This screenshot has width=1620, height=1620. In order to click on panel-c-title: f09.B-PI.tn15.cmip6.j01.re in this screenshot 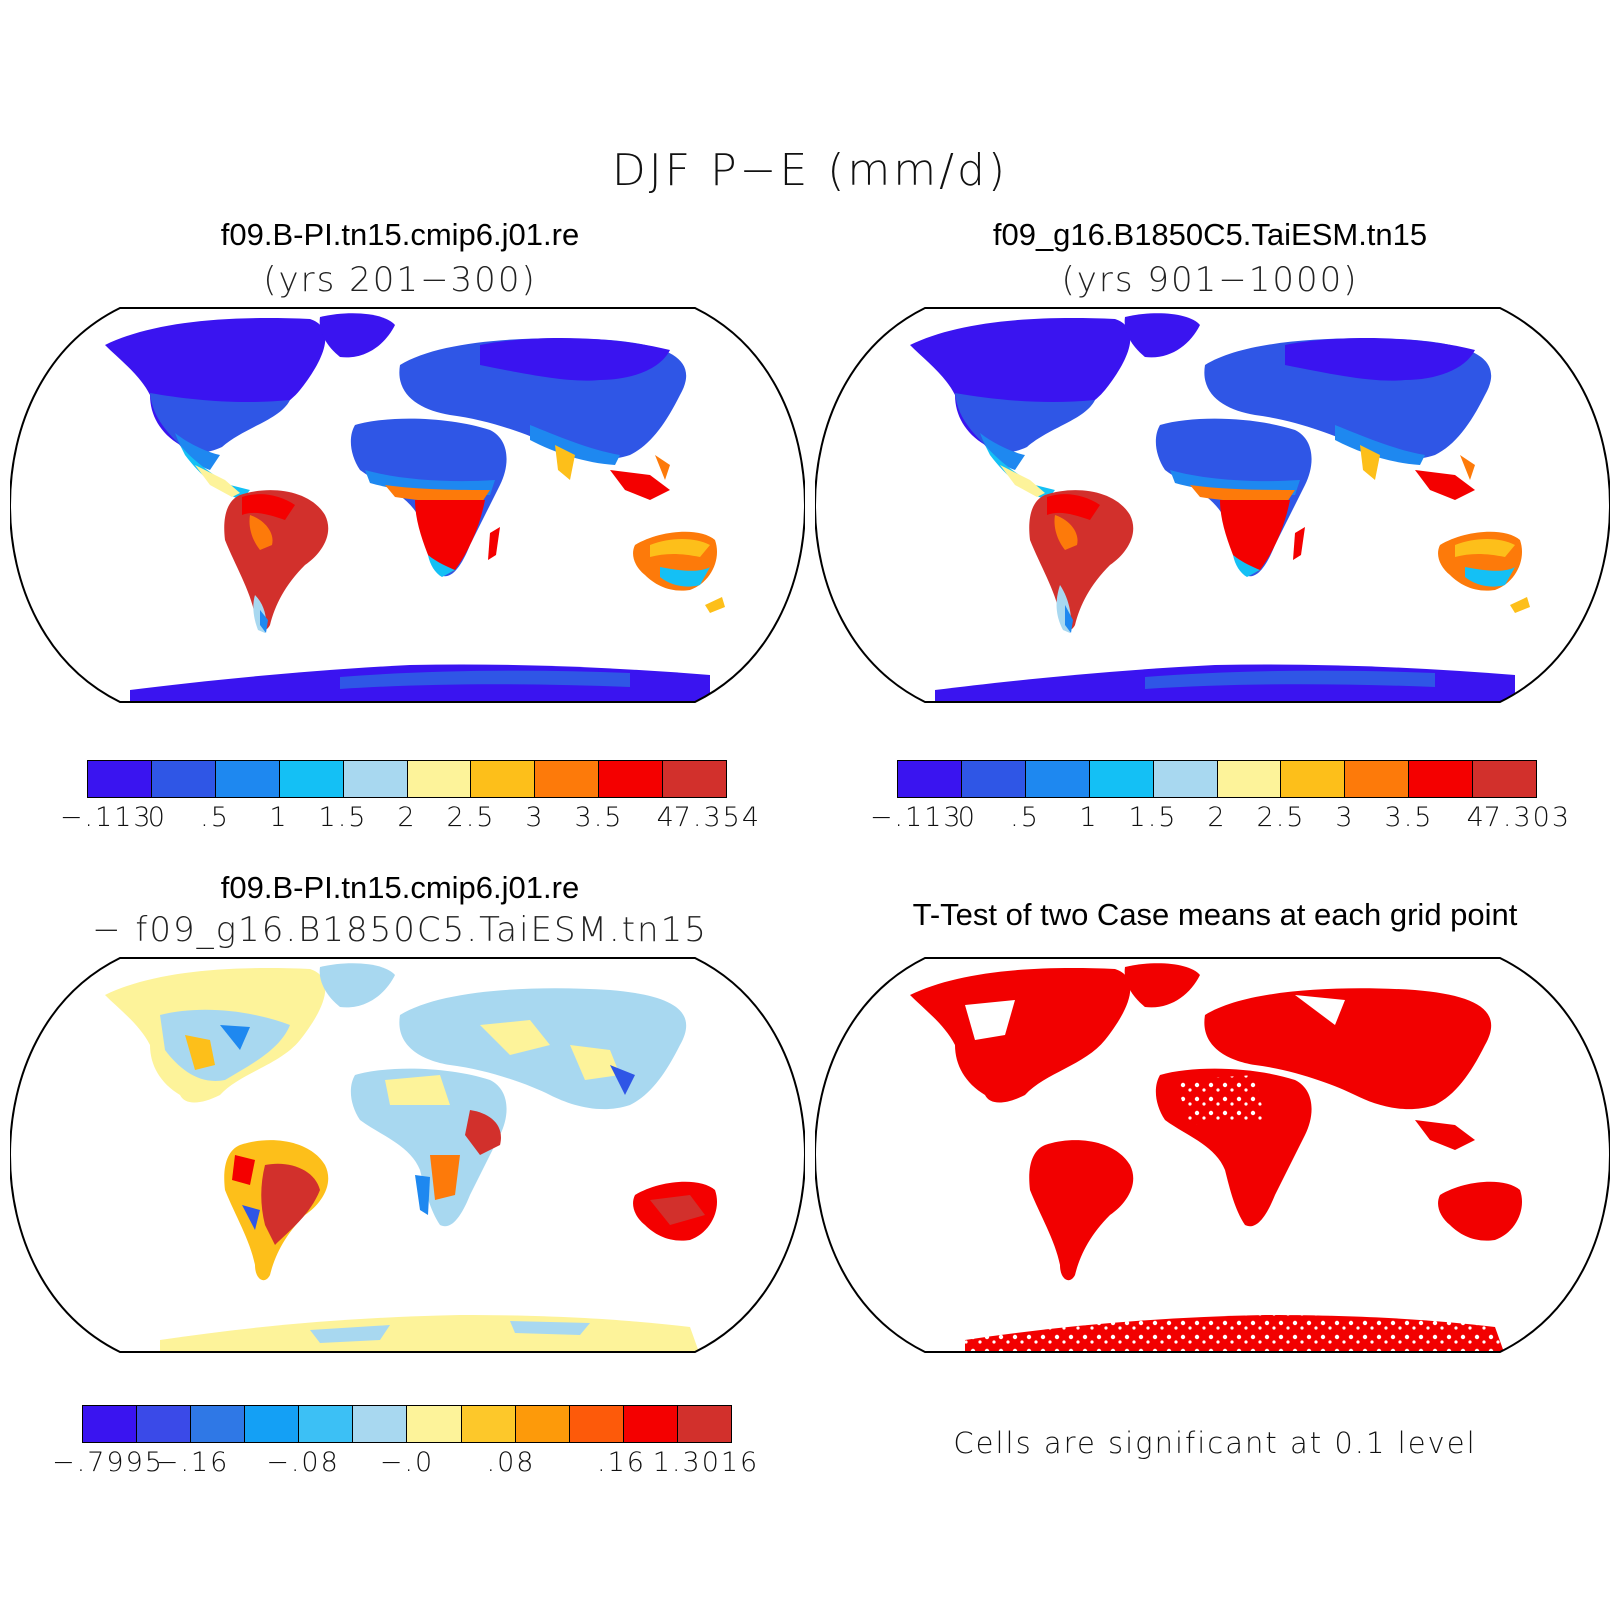, I will do `click(400, 887)`.